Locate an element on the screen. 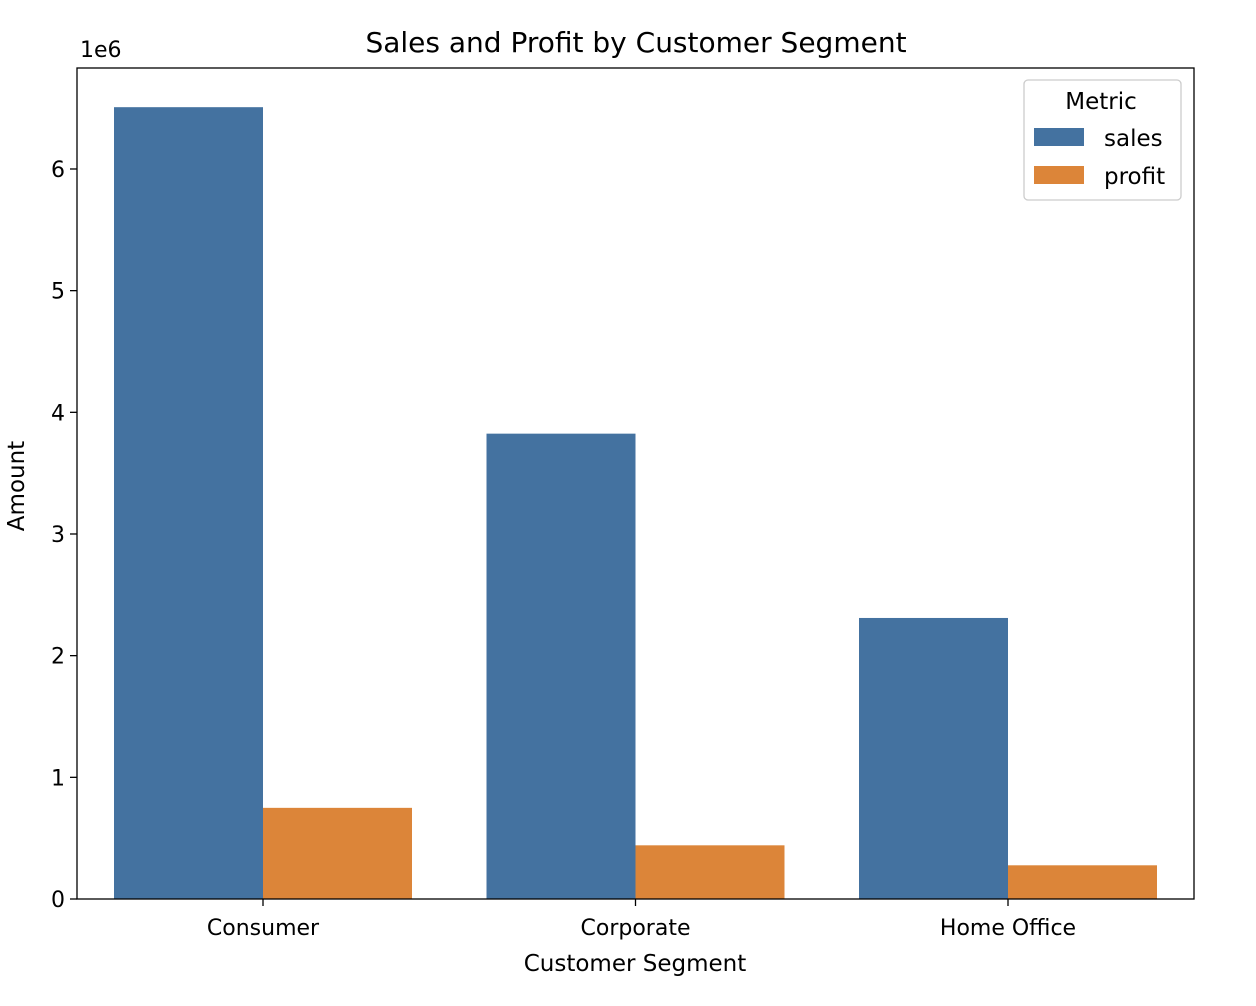  y-tick-label: 4 is located at coordinates (58, 413).